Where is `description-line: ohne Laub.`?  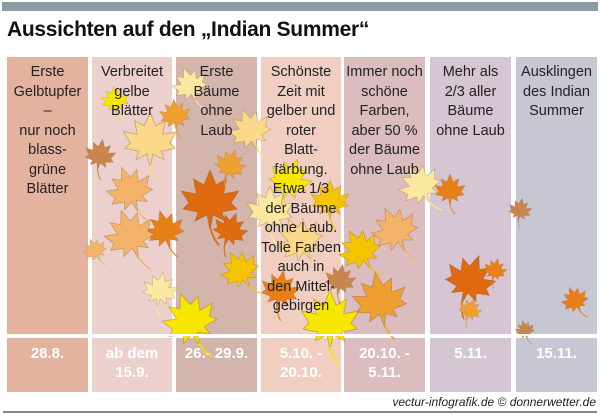
description-line: ohne Laub. is located at coordinates (301, 228).